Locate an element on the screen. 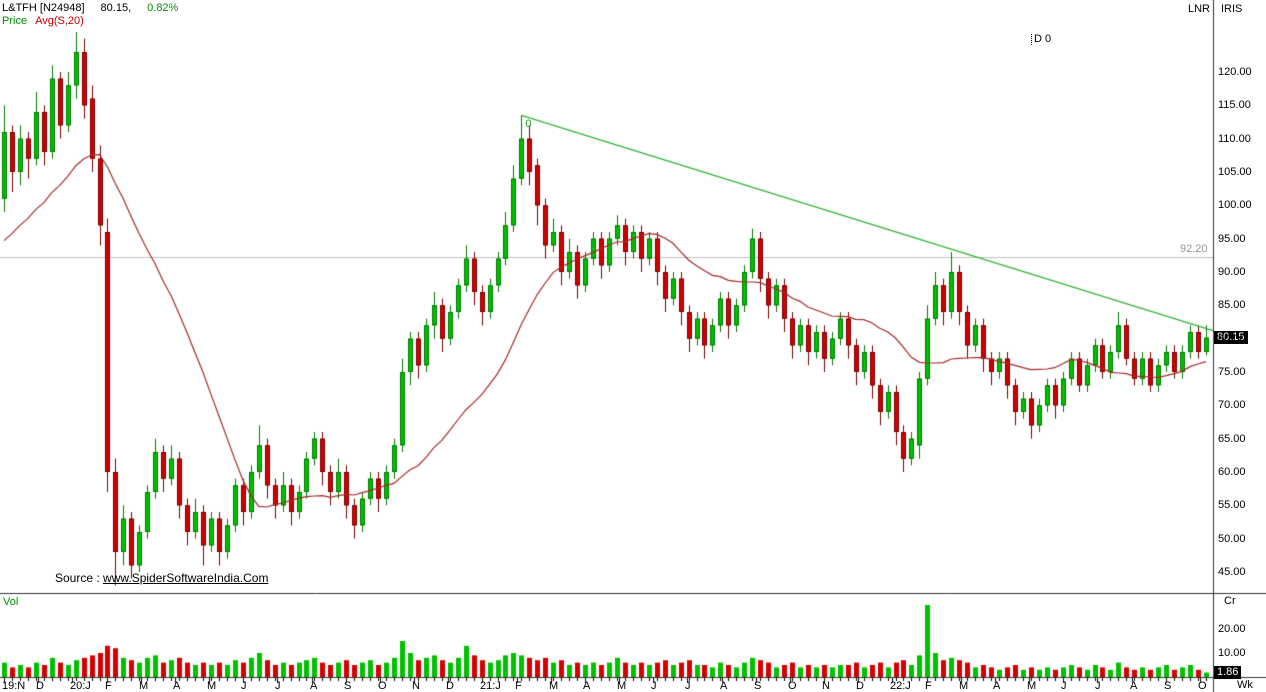  text-cursor-icon is located at coordinates (1031, 39).